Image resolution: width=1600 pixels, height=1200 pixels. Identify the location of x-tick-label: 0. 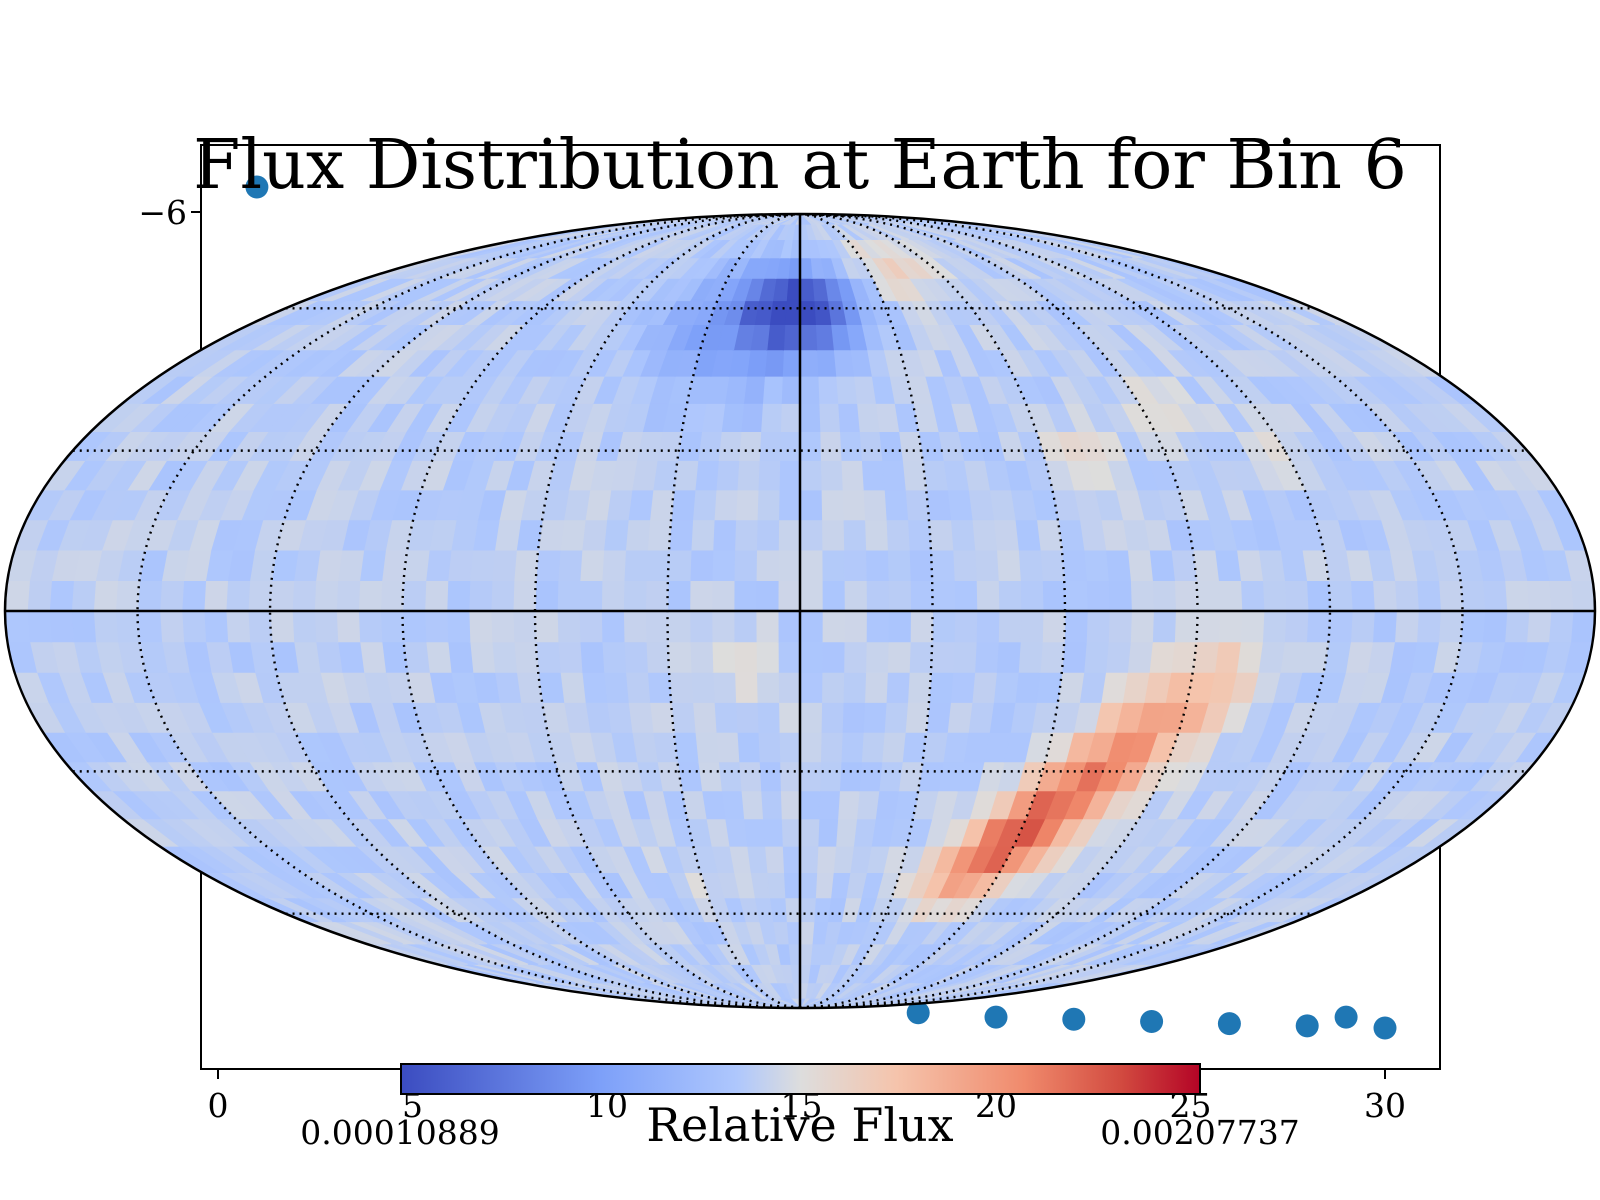
(218, 1105).